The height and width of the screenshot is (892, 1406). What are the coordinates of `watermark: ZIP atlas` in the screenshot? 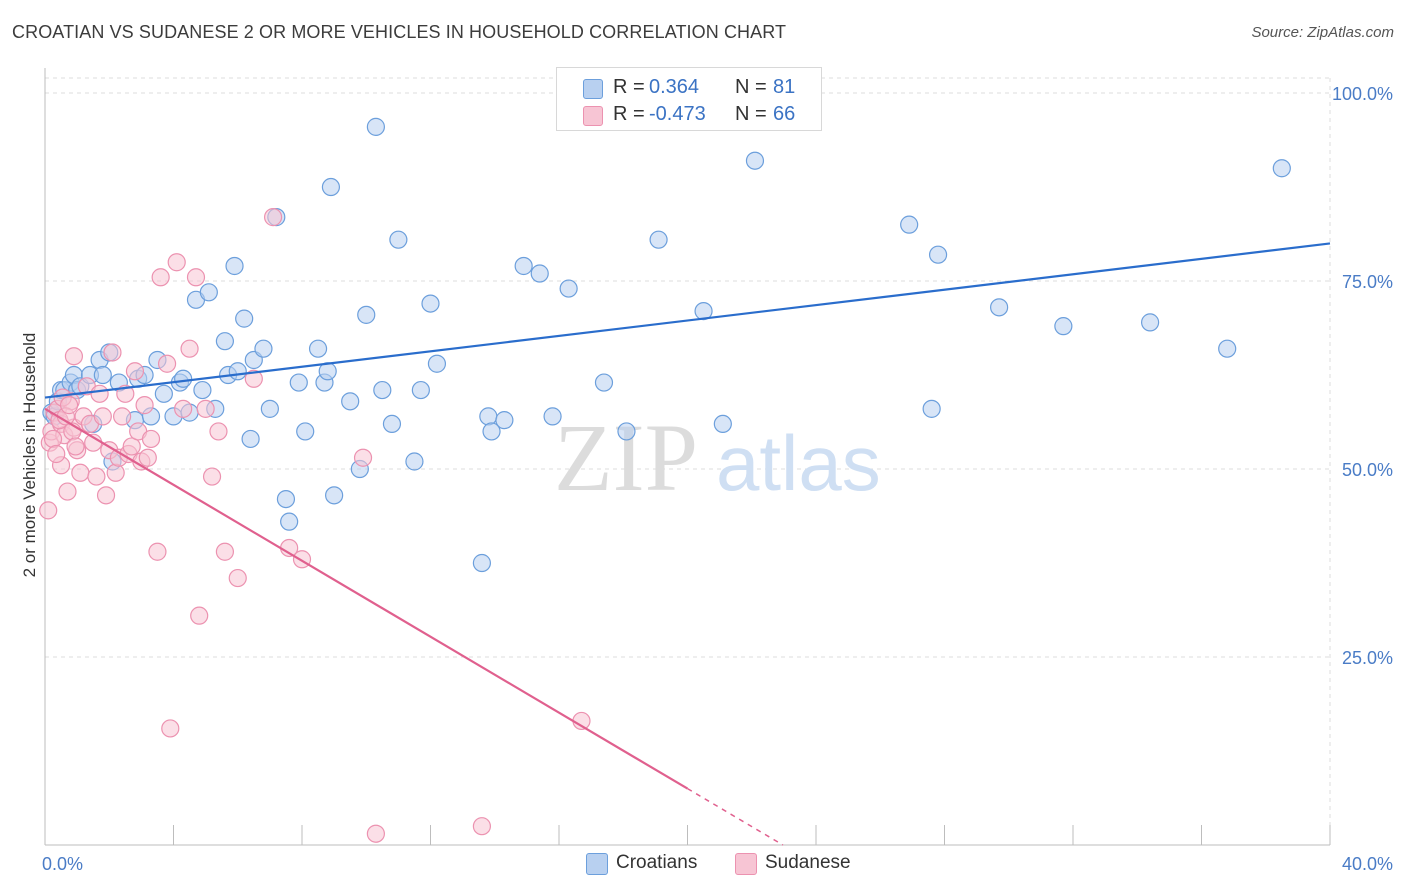 It's located at (717, 457).